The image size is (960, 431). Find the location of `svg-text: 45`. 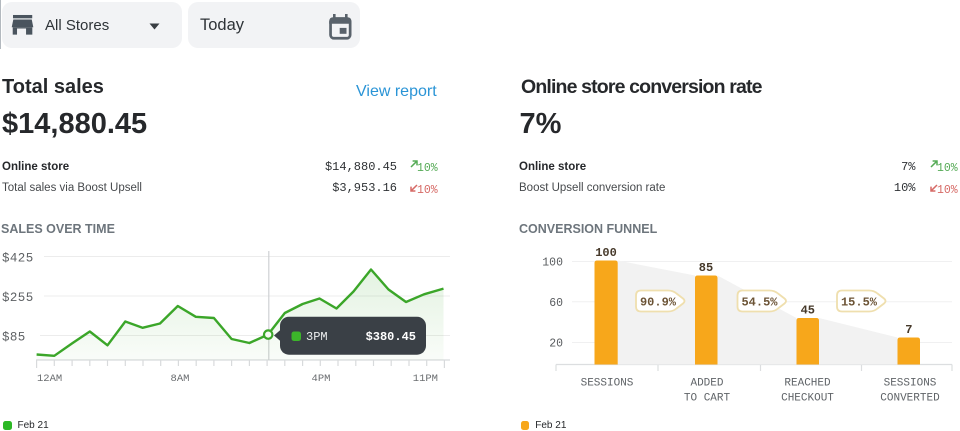

svg-text: 45 is located at coordinates (808, 311).